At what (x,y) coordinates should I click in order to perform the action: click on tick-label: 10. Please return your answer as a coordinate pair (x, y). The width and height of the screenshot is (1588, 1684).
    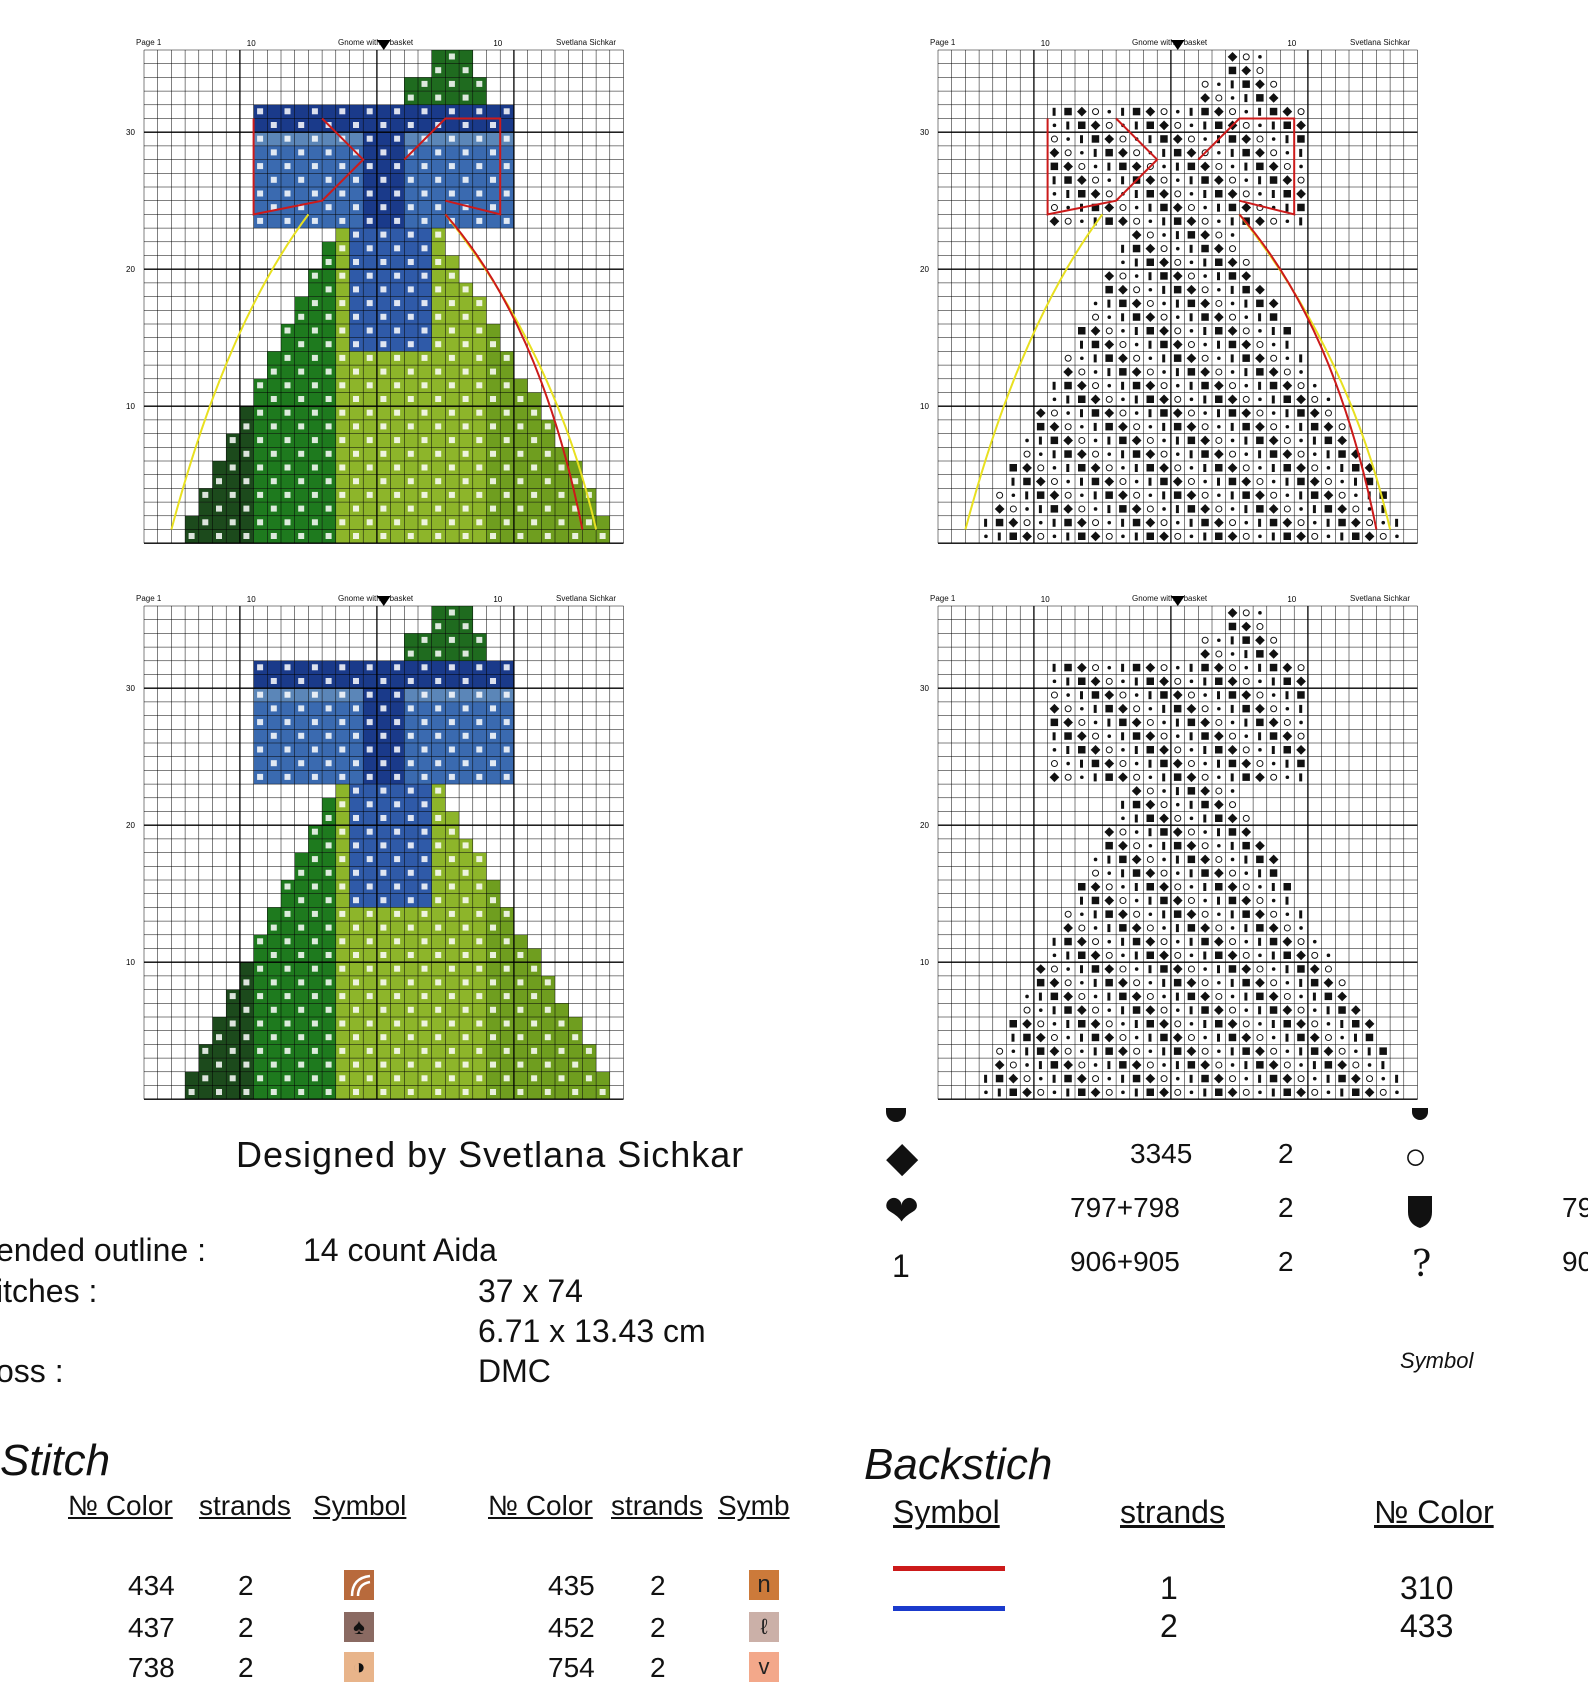
    Looking at the image, I should click on (924, 406).